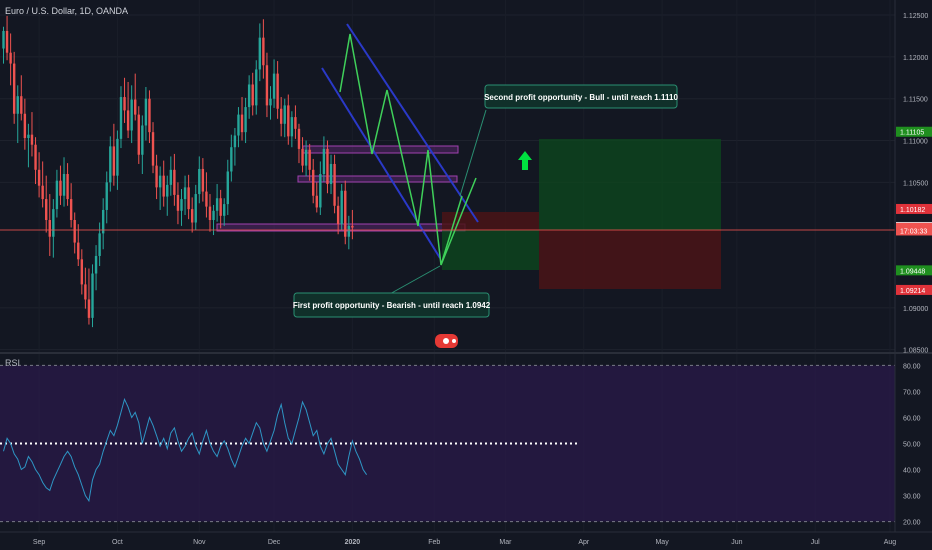  I want to click on rsi-axis: 80.00 70.00 60.00 50.00 40.00 30.00 20.00, so click(912, 444).